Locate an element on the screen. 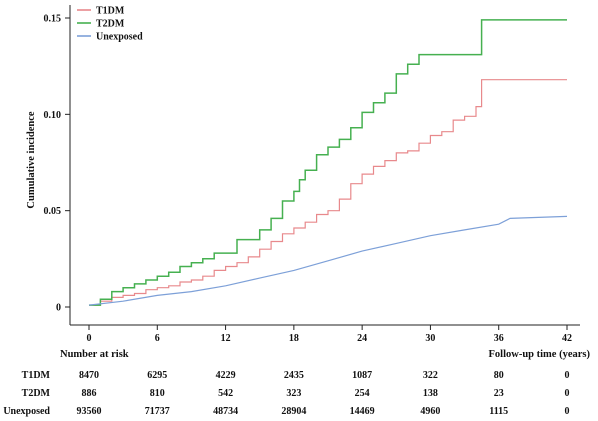 This screenshot has height=421, width=598. y-ticks: 0 0.05 0.10 0.15 is located at coordinates (57, 164).